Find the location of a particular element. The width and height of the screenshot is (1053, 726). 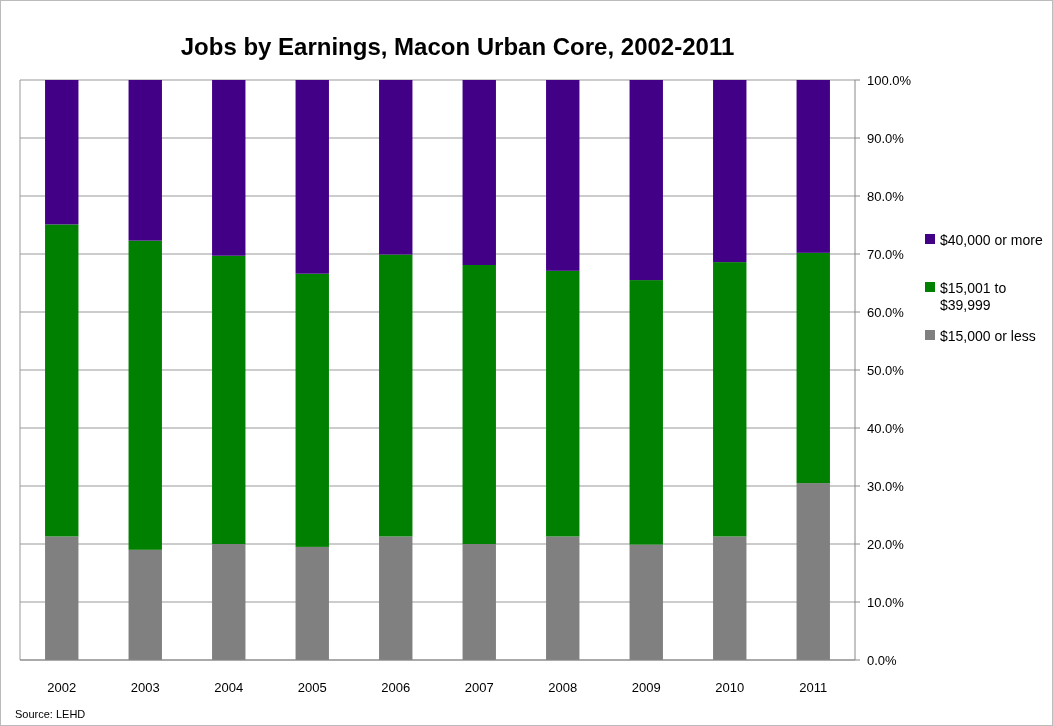

x-tick-label: 2006 is located at coordinates (396, 687).